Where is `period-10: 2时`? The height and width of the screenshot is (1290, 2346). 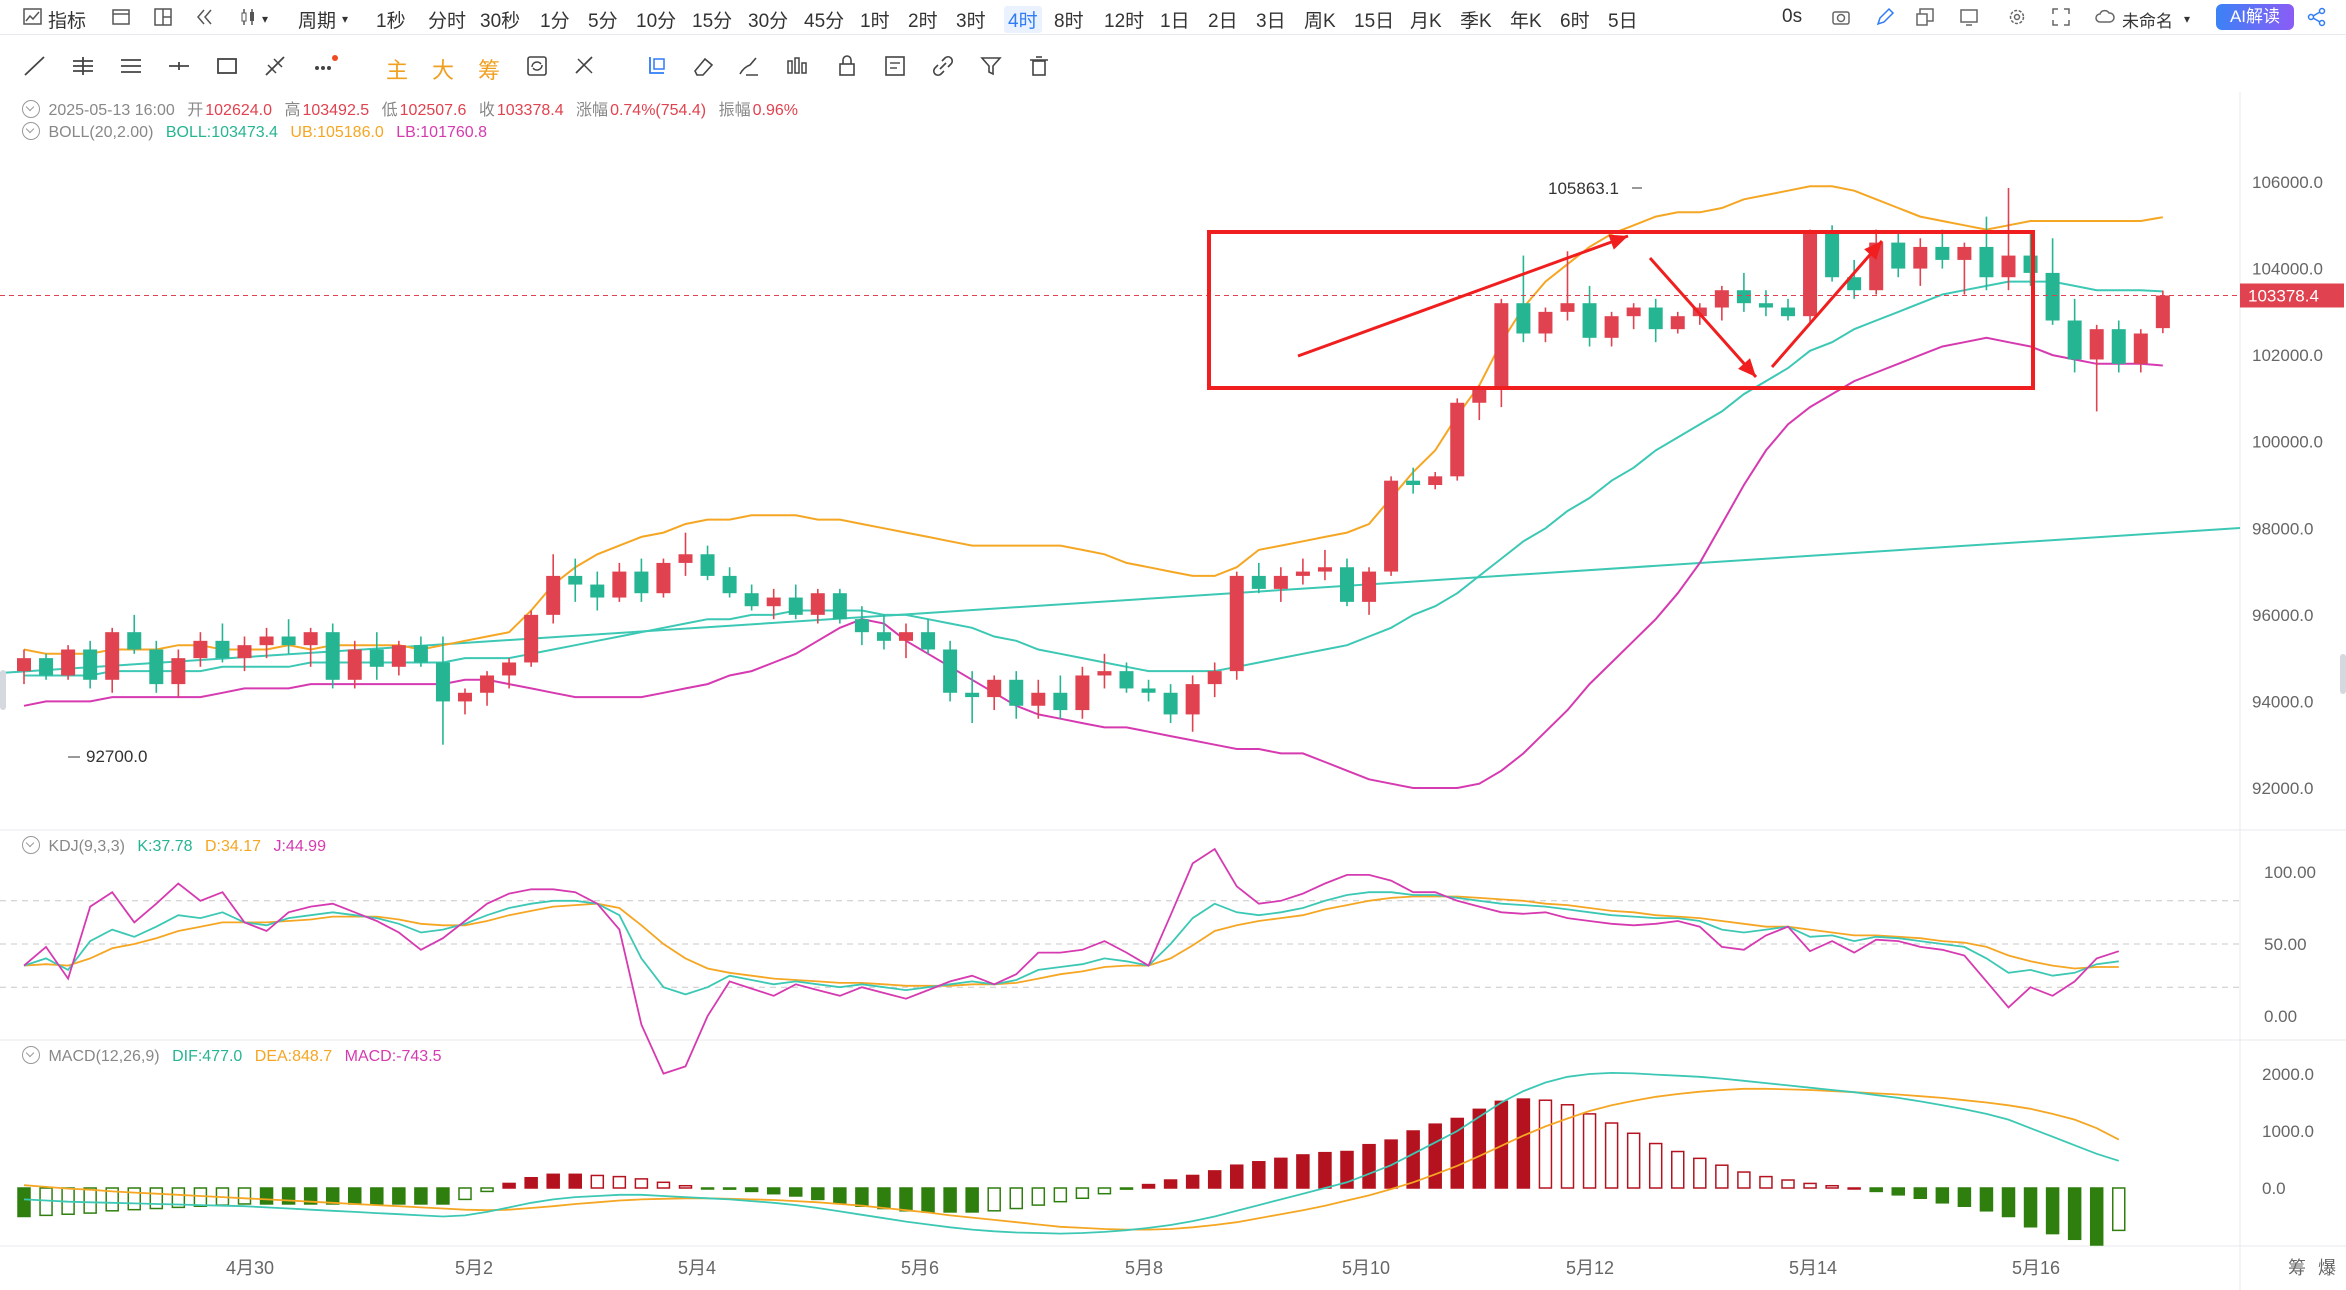 period-10: 2时 is located at coordinates (923, 21).